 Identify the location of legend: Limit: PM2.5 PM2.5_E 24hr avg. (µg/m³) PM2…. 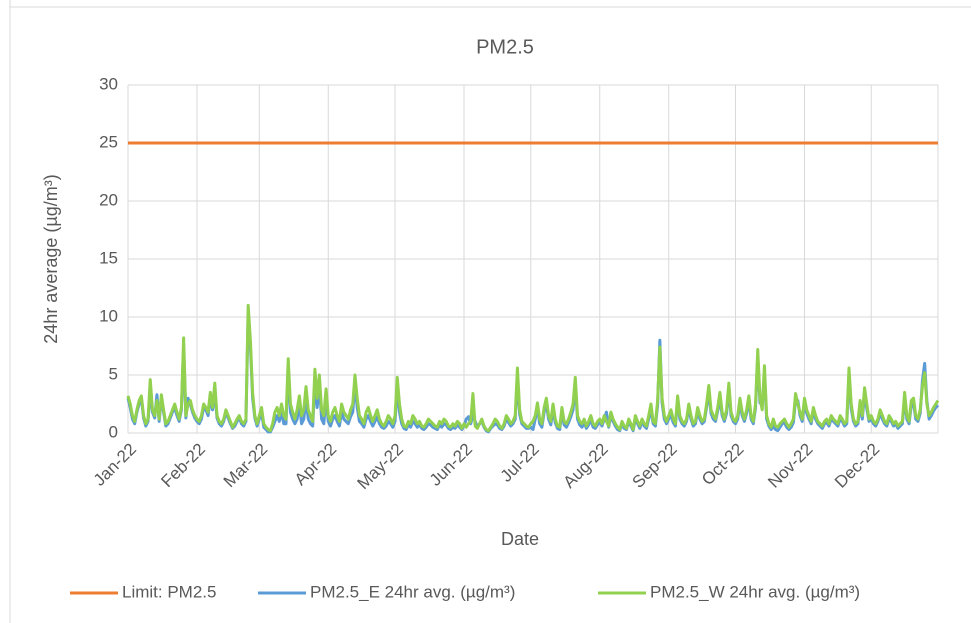
(465, 591).